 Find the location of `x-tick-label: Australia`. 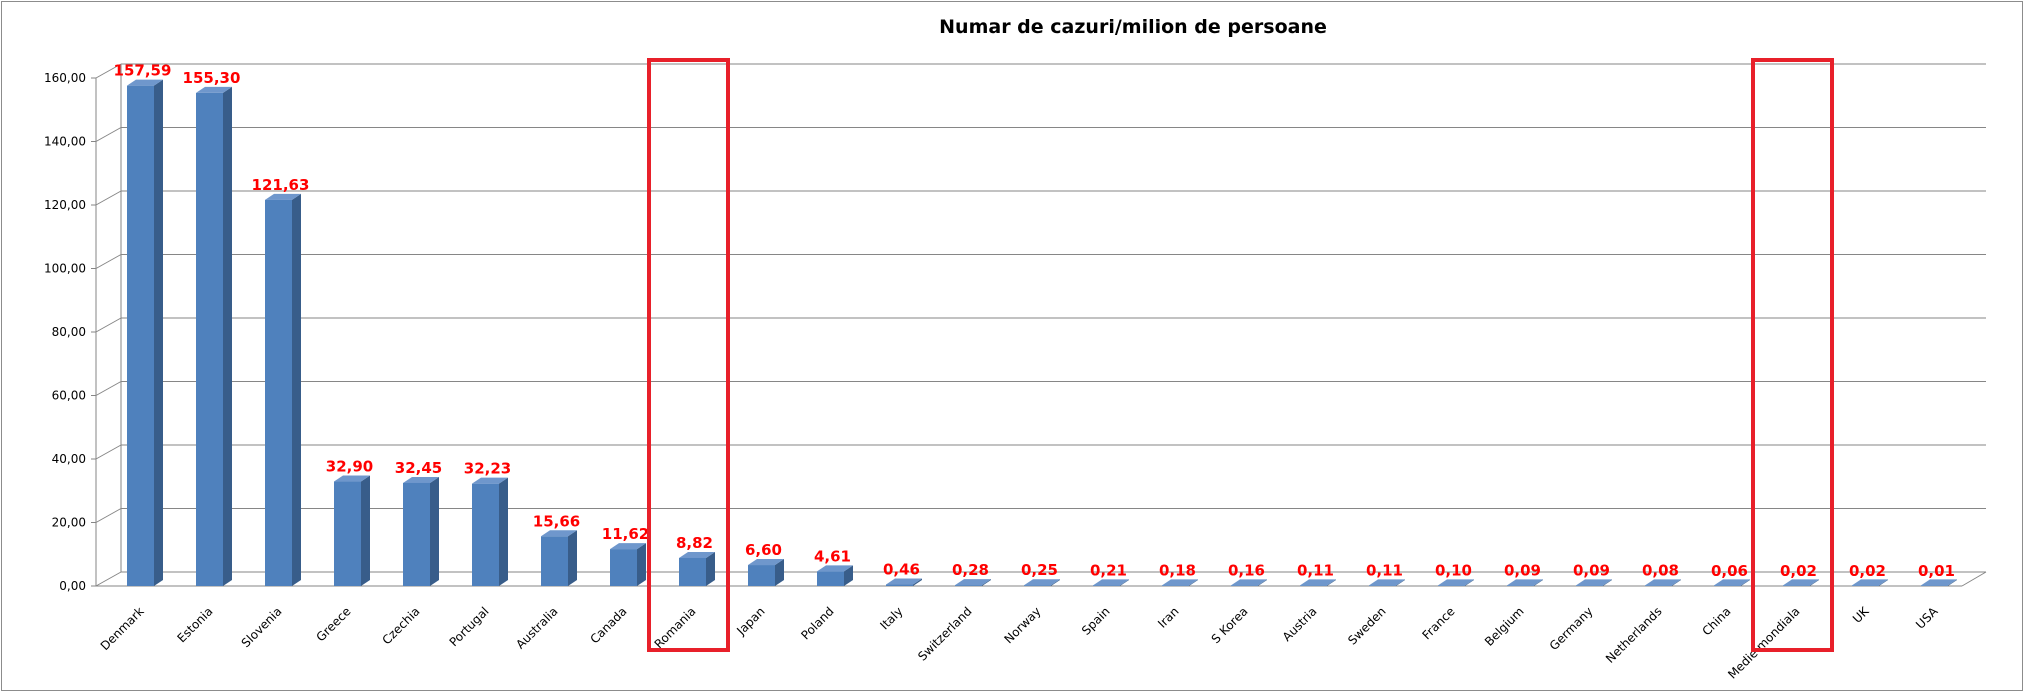

x-tick-label: Australia is located at coordinates (536, 627).